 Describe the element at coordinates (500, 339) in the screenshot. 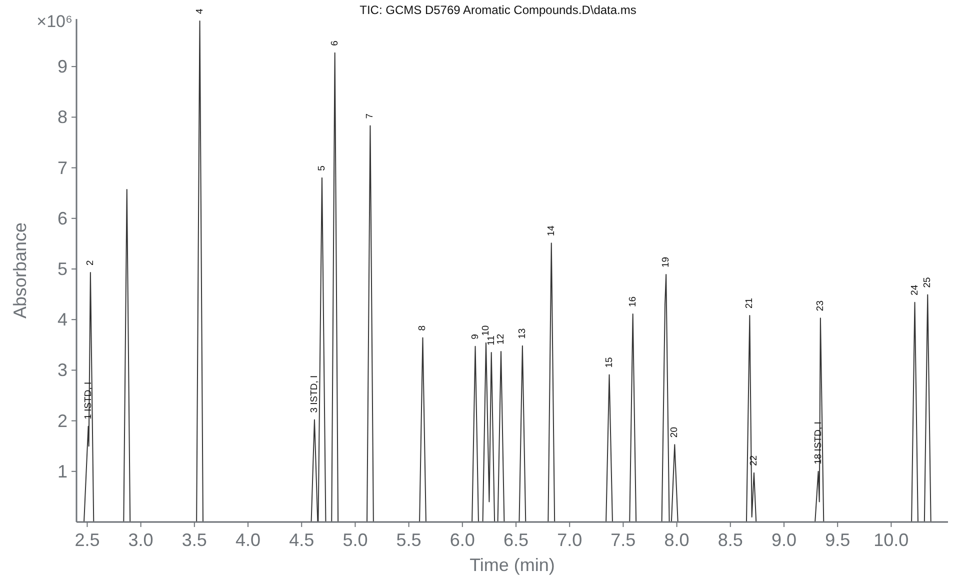

I see `annotation: 12` at that location.